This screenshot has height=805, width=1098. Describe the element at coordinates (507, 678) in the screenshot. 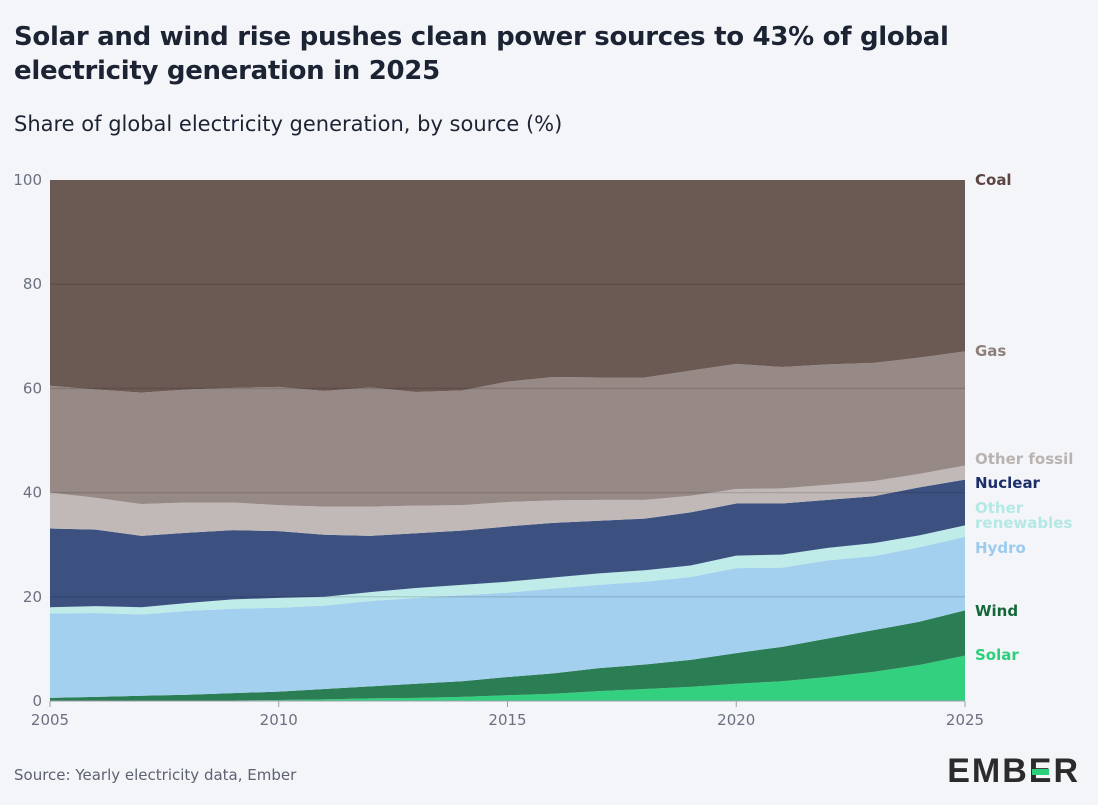

I see `area-solar` at that location.